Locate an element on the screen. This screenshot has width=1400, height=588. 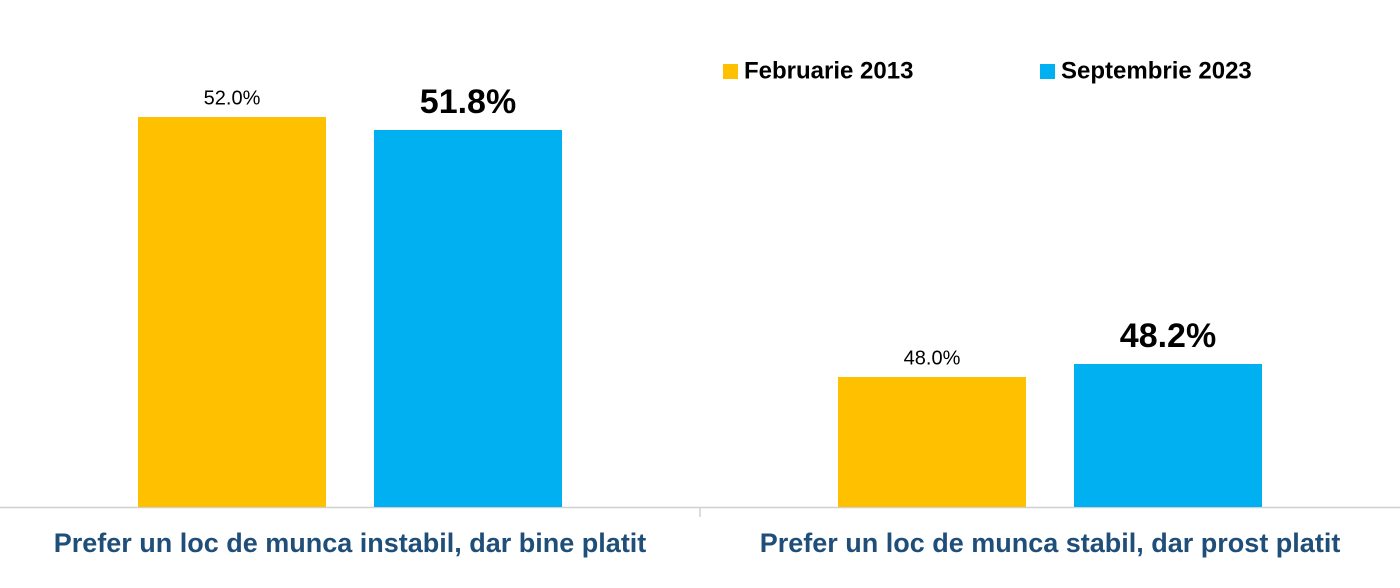
legend-label: Februarie 2013 is located at coordinates (828, 70).